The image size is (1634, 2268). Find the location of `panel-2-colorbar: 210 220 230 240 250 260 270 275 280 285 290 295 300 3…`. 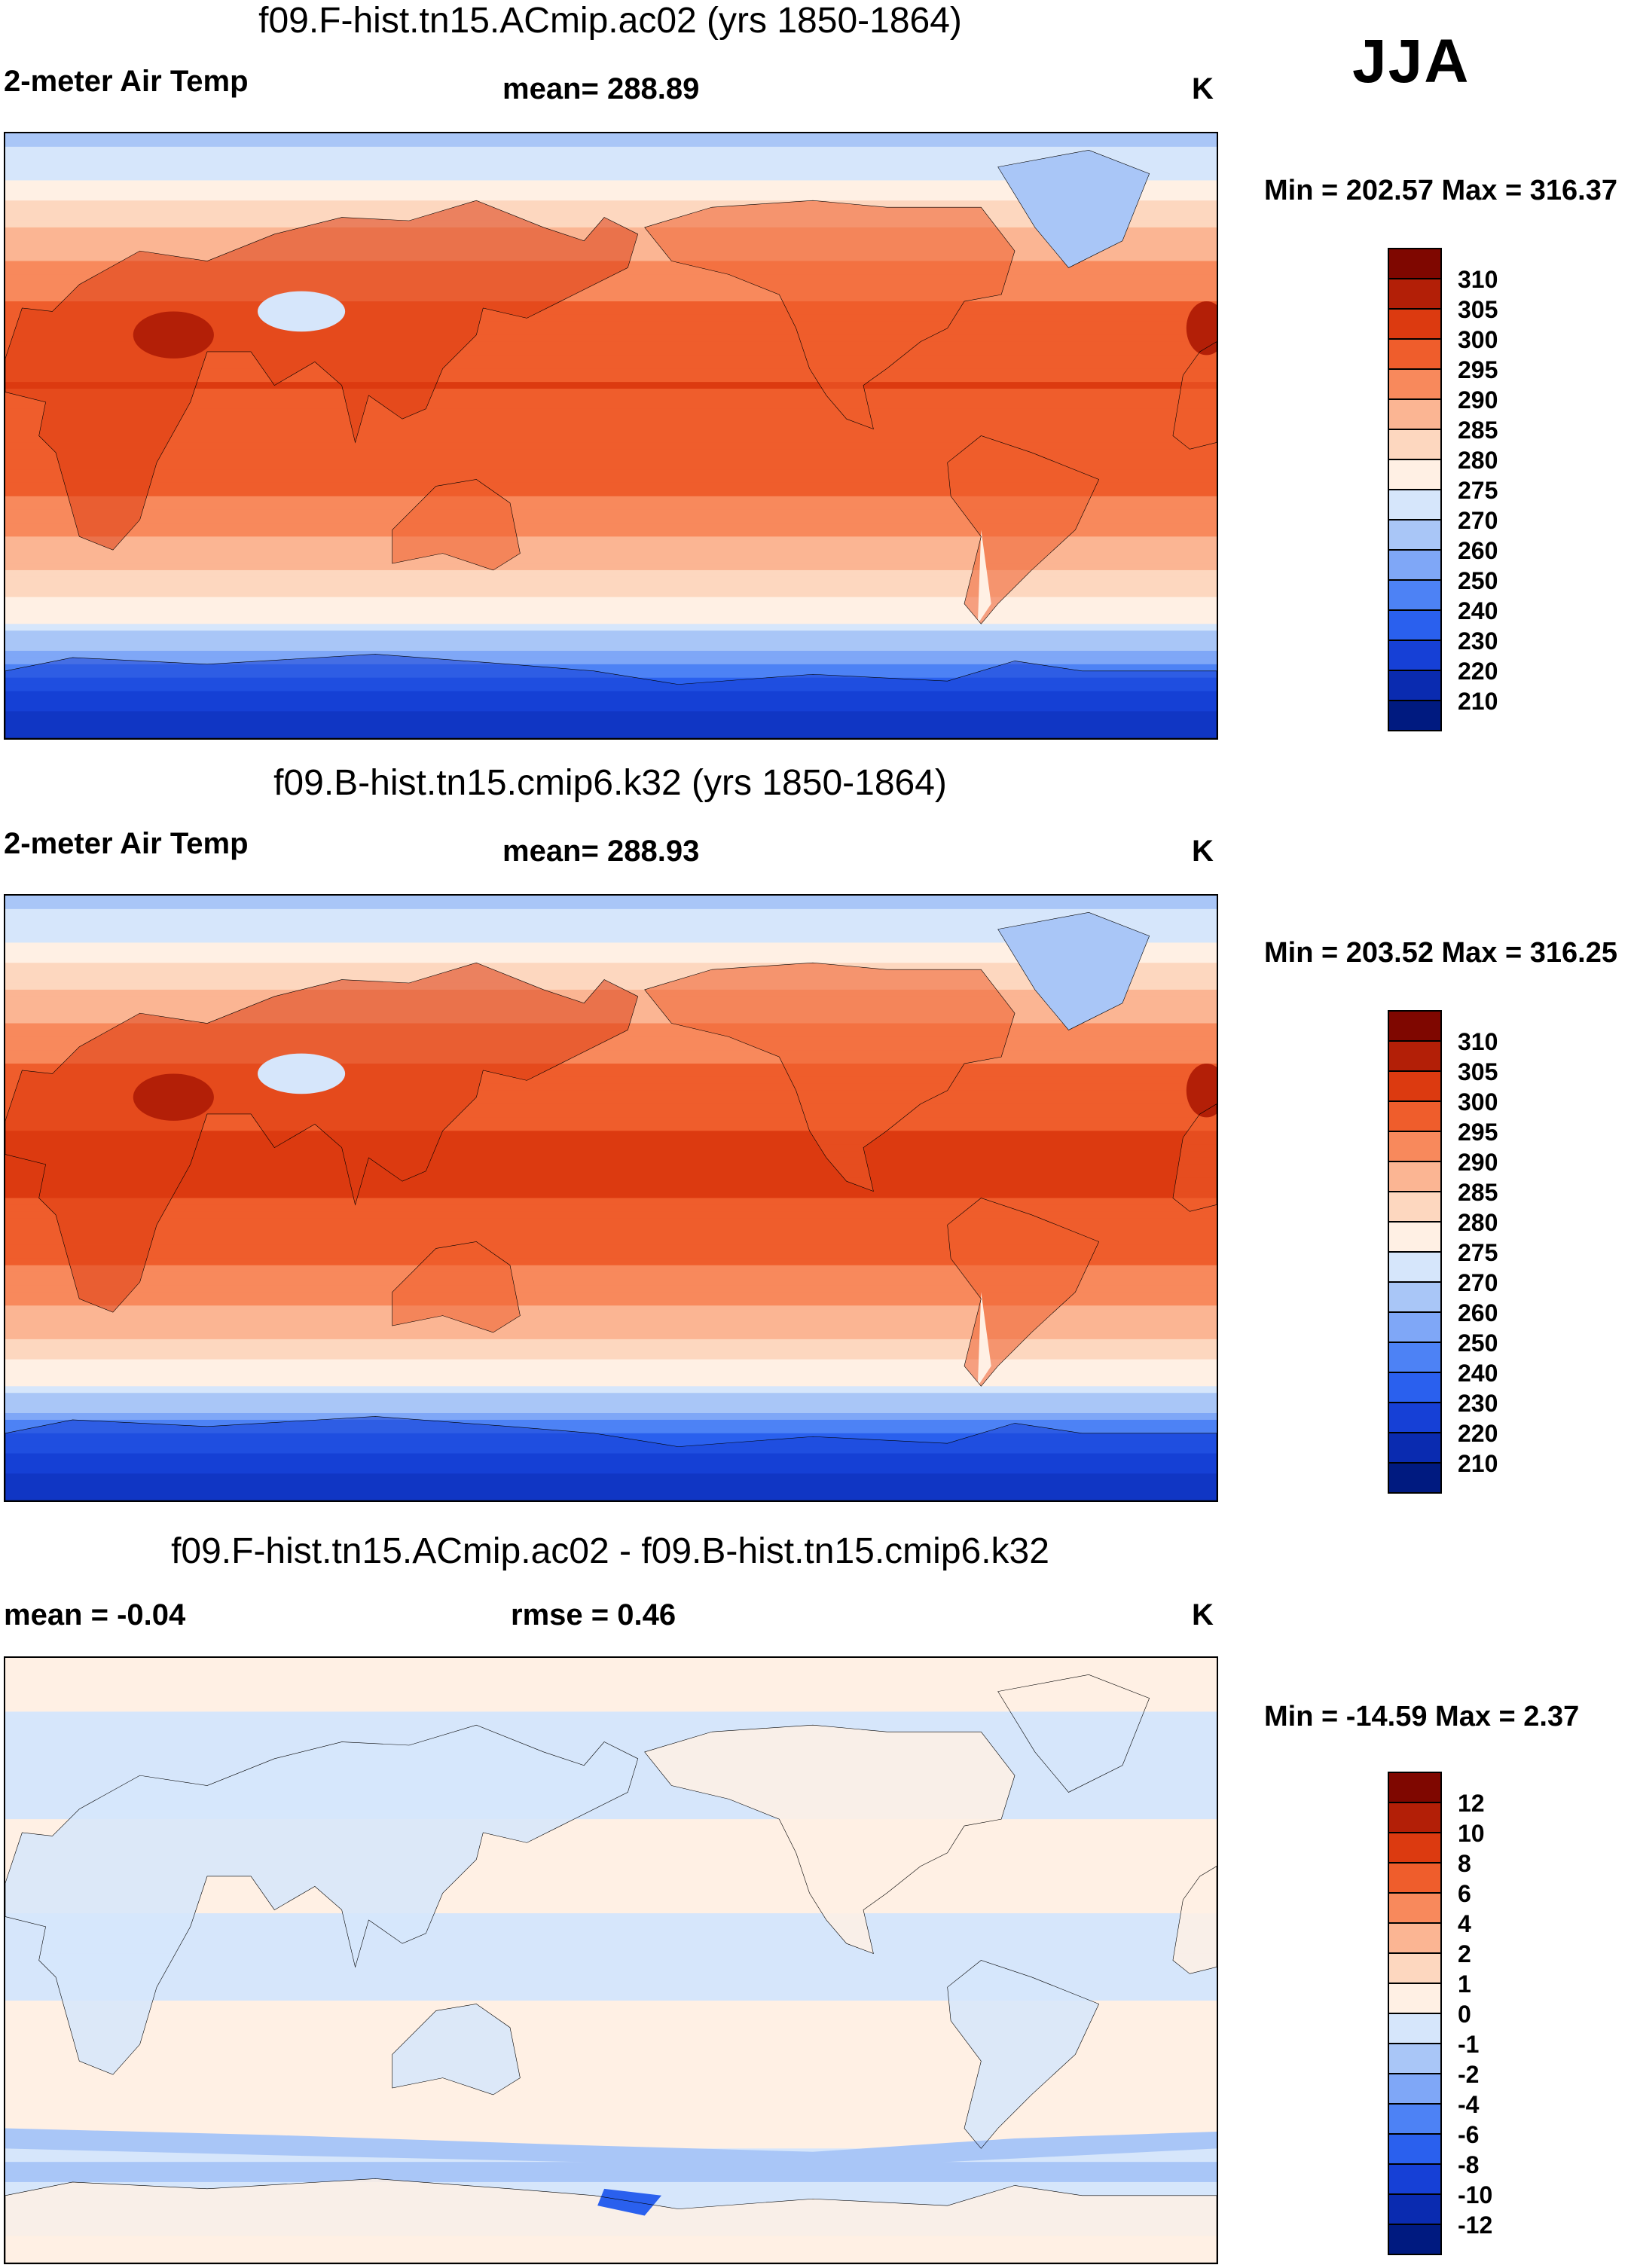

panel-2-colorbar: 210 220 230 240 250 260 270 275 280 285 290 295 300 3… is located at coordinates (1463, 1252).